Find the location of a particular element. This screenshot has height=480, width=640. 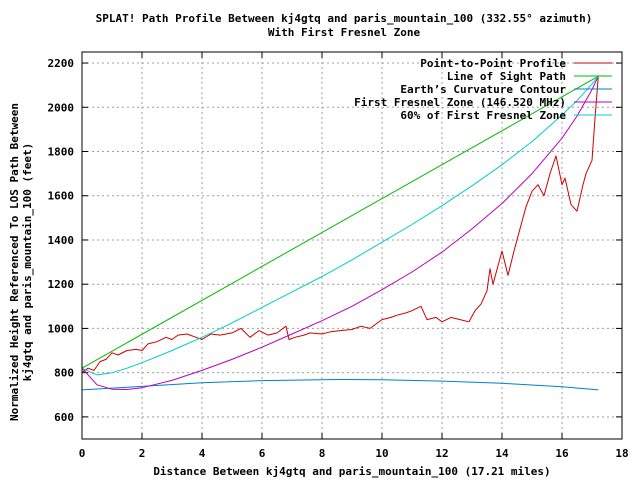

y-tick-label: 800 is located at coordinates (64, 373).